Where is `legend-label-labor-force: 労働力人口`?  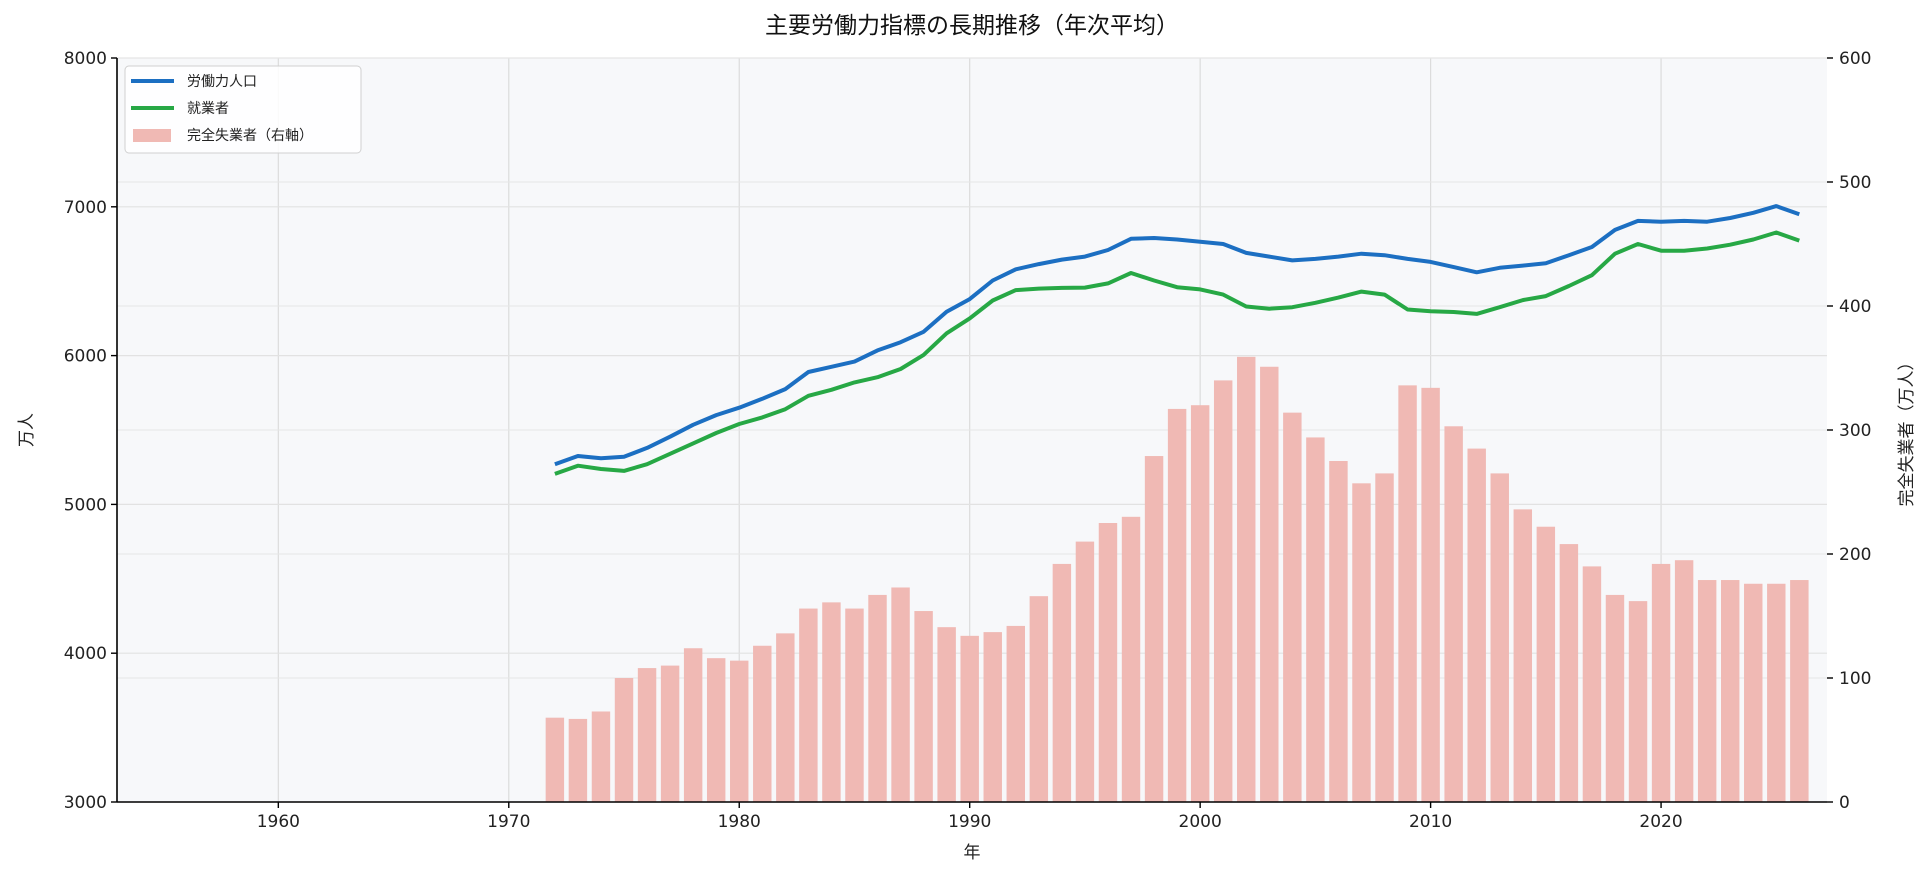 legend-label-labor-force: 労働力人口 is located at coordinates (222, 82).